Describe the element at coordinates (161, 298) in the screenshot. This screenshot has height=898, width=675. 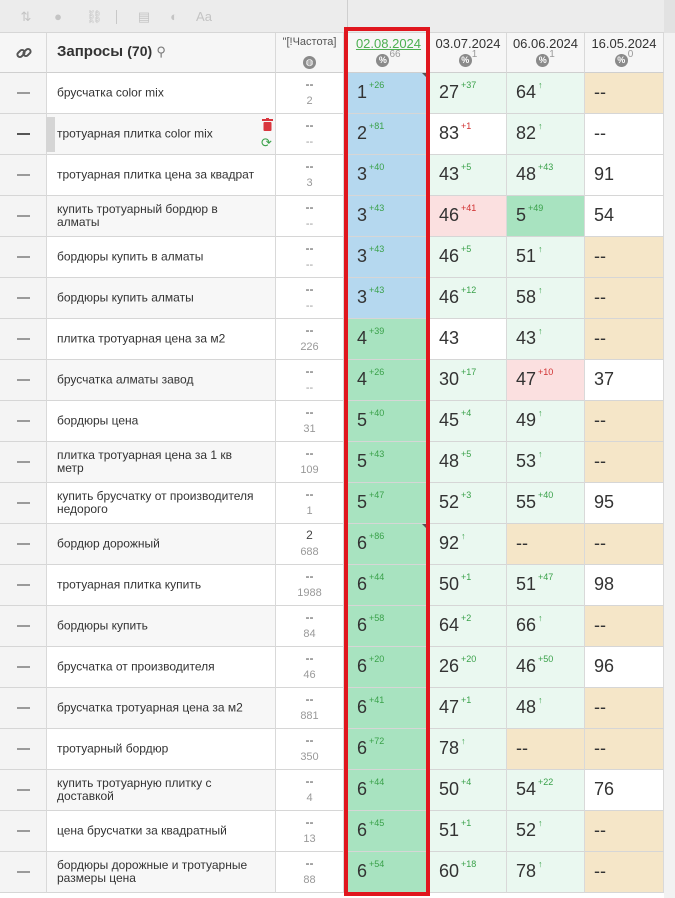
I see `query-cell: бордюры купить алматы` at that location.